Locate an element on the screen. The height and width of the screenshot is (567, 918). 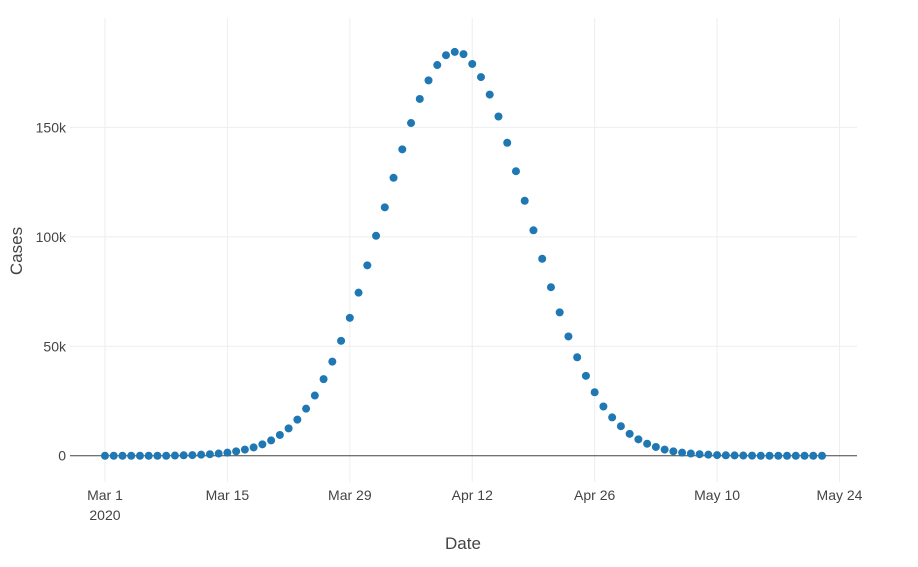
y-tick-labels: 0 50k 100k 150k is located at coordinates (51, 291).